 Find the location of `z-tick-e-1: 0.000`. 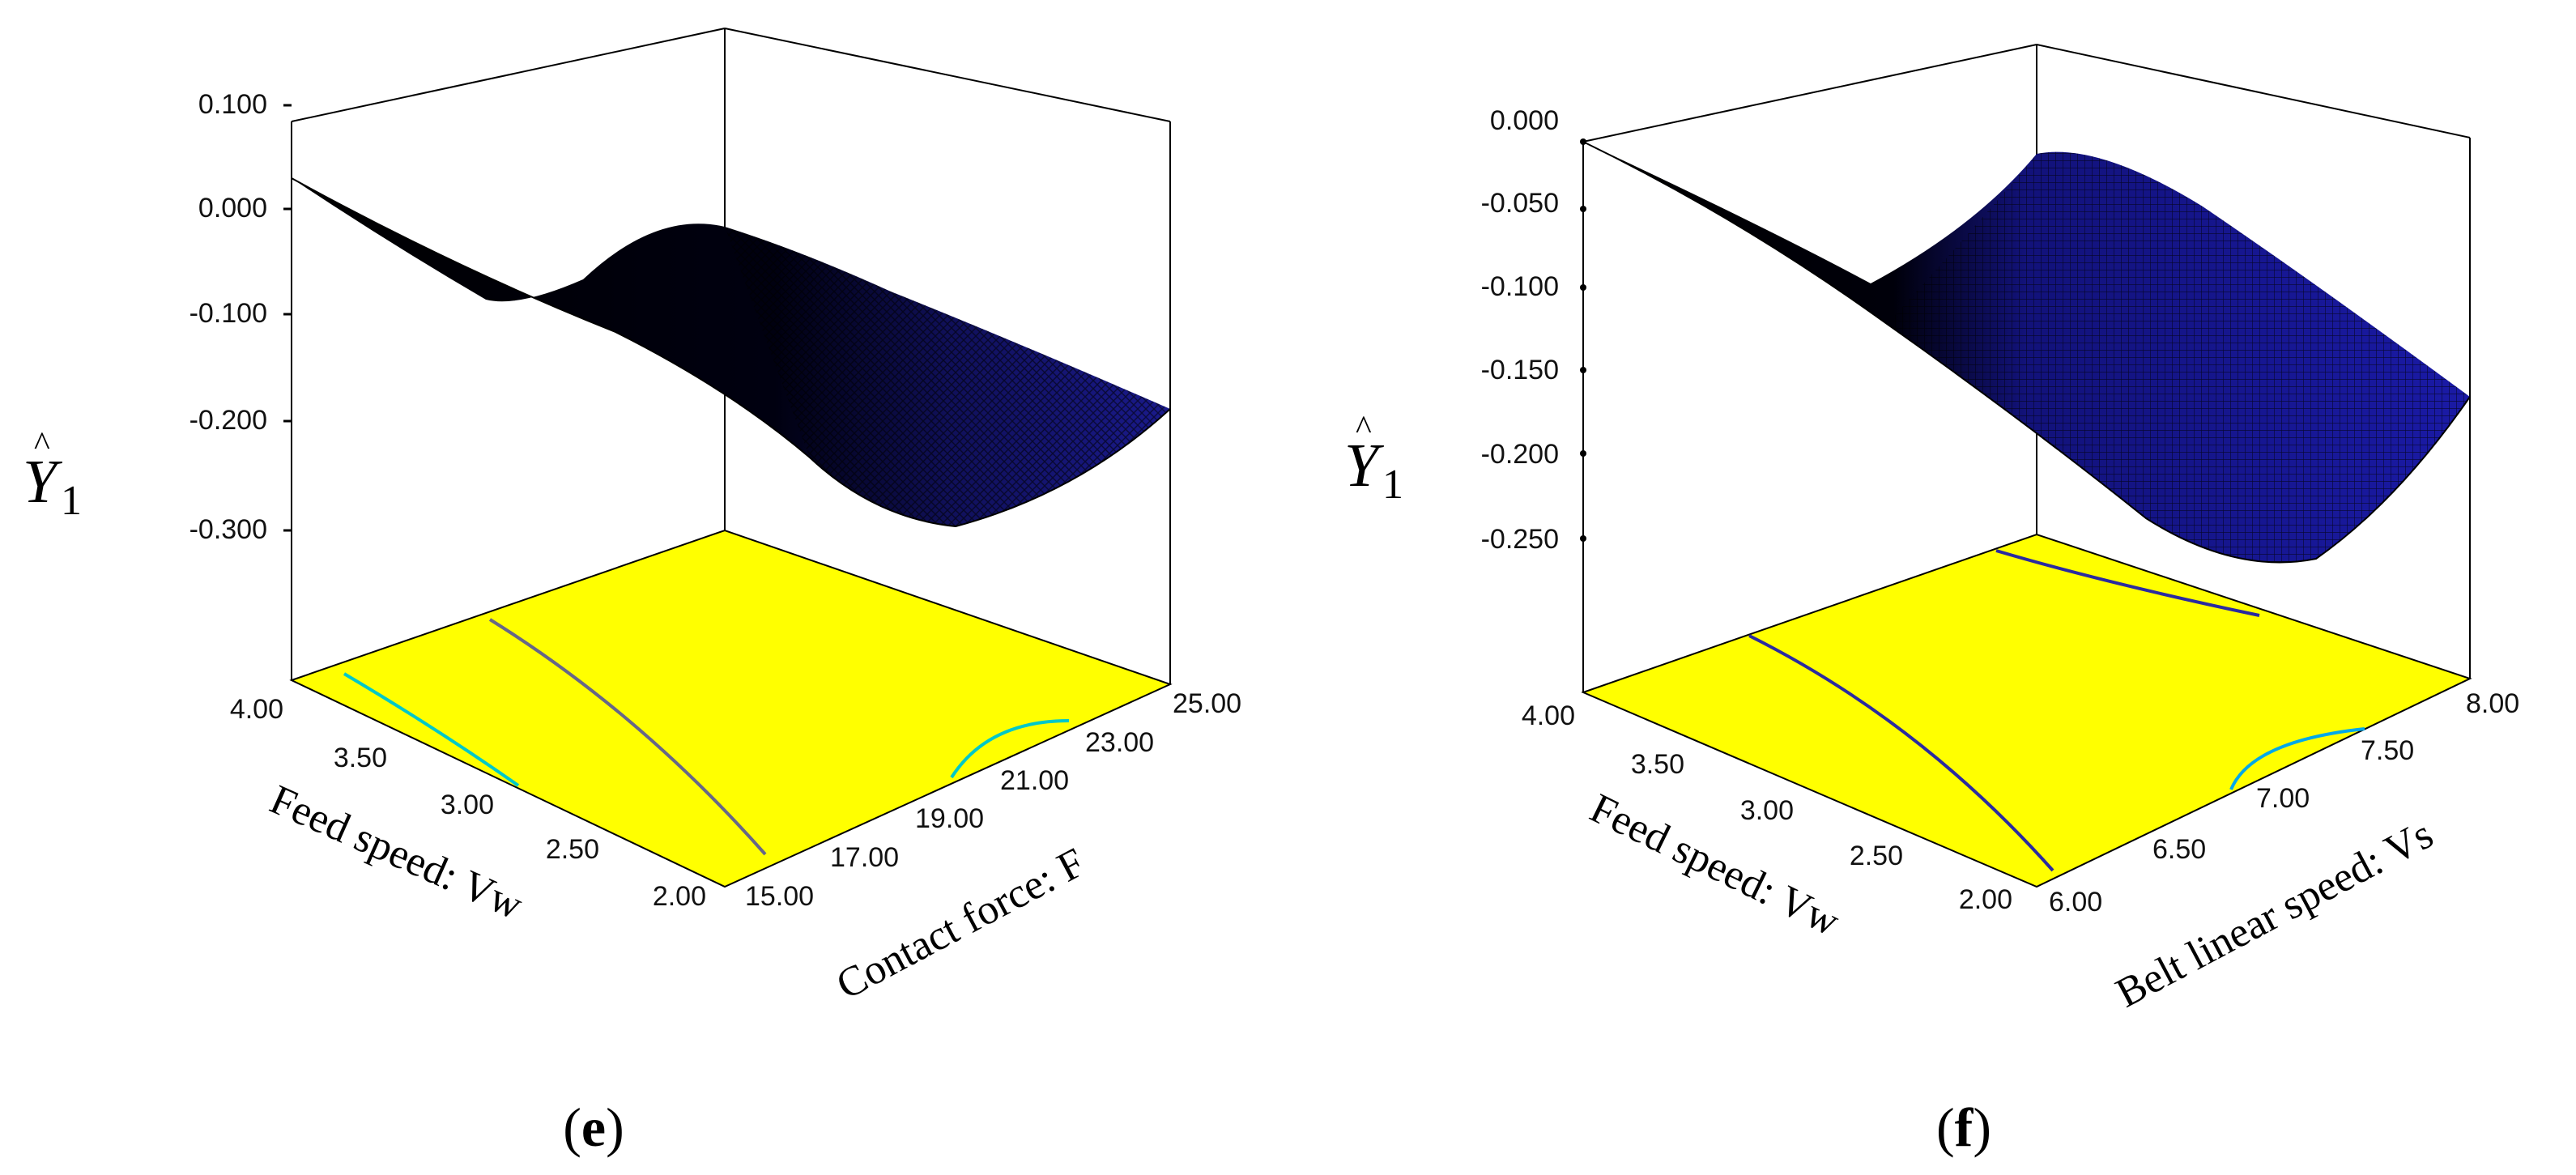

z-tick-e-1: 0.000 is located at coordinates (232, 208).